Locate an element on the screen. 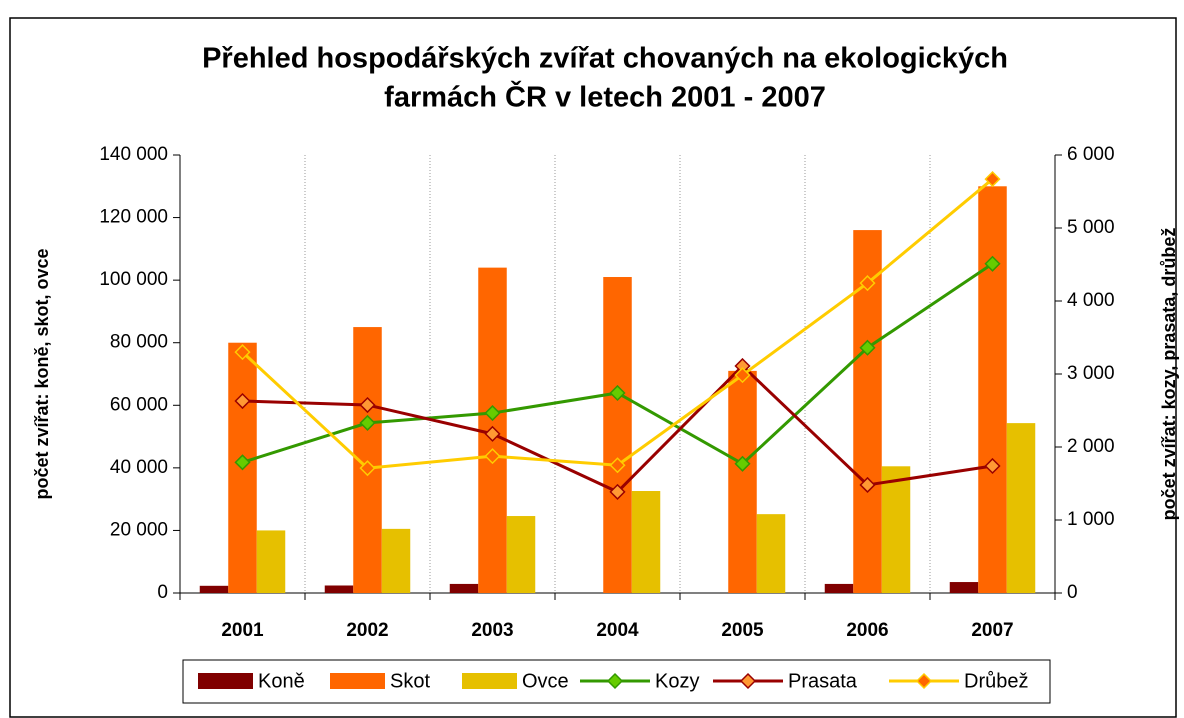 The height and width of the screenshot is (718, 1184). y2-tick-label: 5 000 is located at coordinates (1091, 227).